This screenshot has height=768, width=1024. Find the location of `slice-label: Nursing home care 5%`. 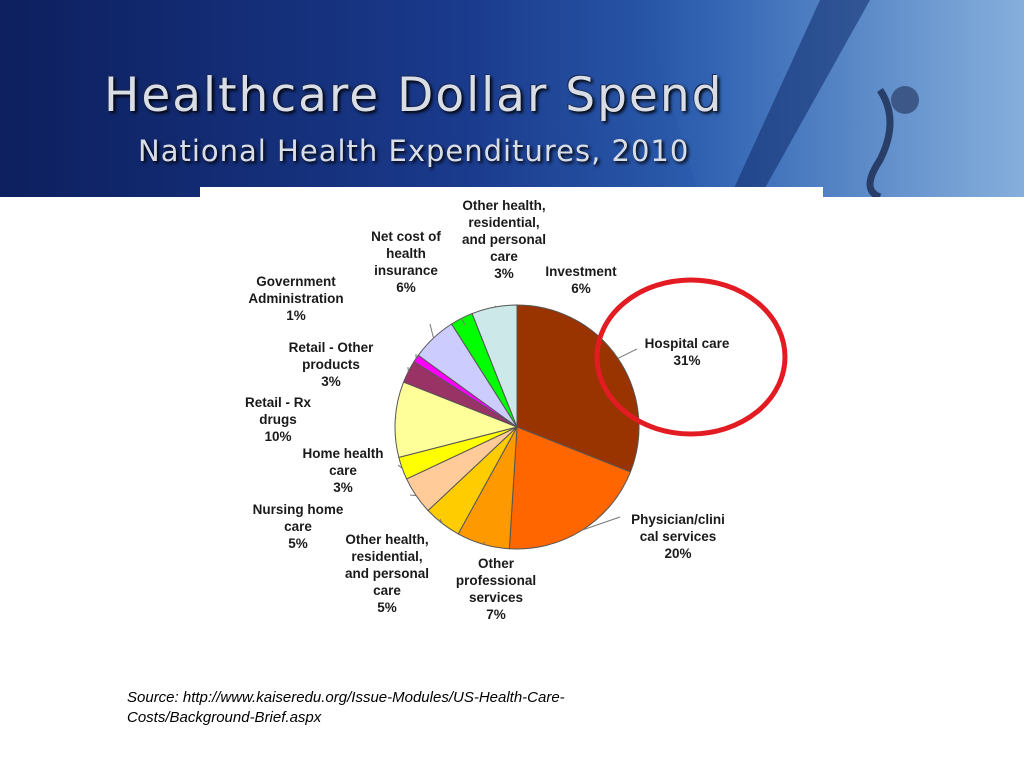

slice-label: Nursing home care 5% is located at coordinates (298, 526).